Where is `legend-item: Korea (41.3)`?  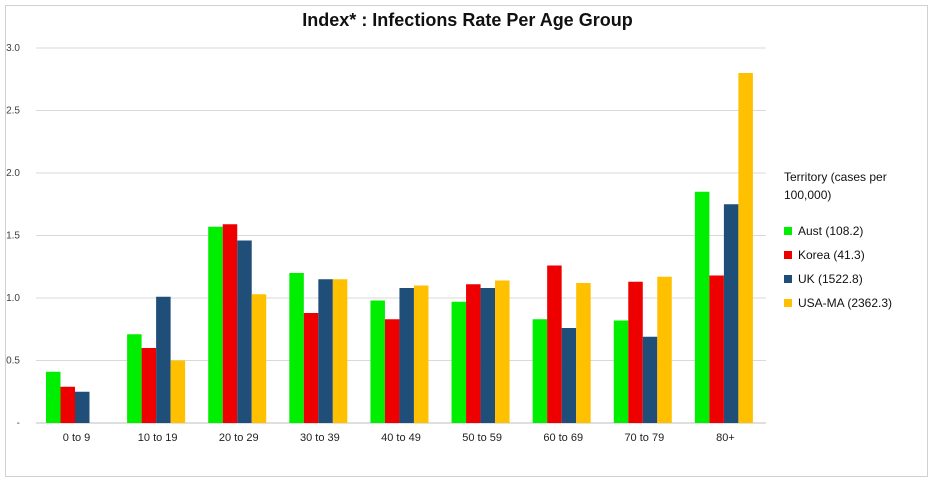 legend-item: Korea (41.3) is located at coordinates (854, 255).